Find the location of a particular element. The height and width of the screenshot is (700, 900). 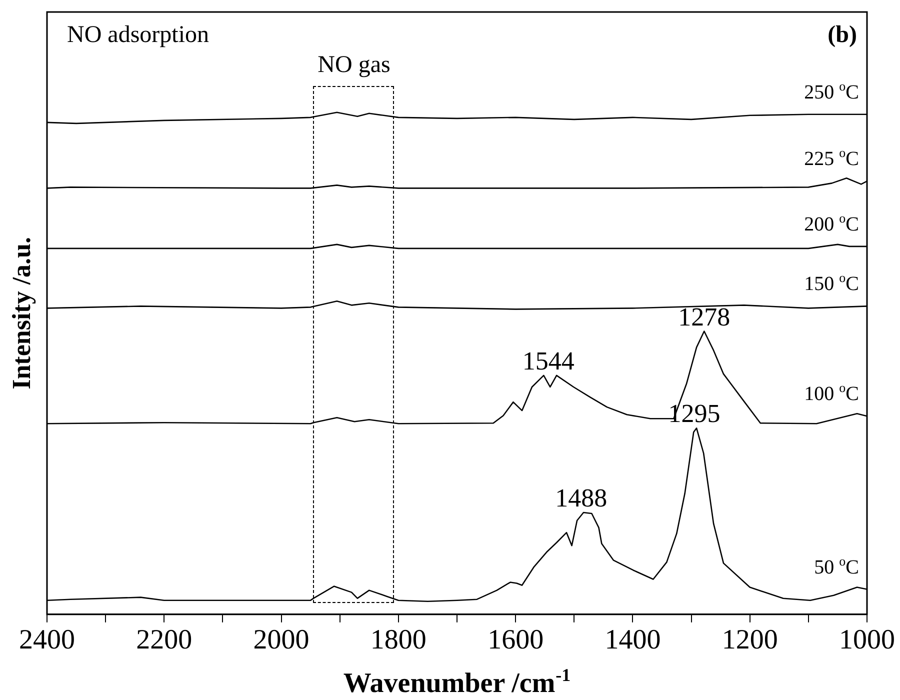

y-axis-title: Intensity /a.u. is located at coordinates (21, 313).